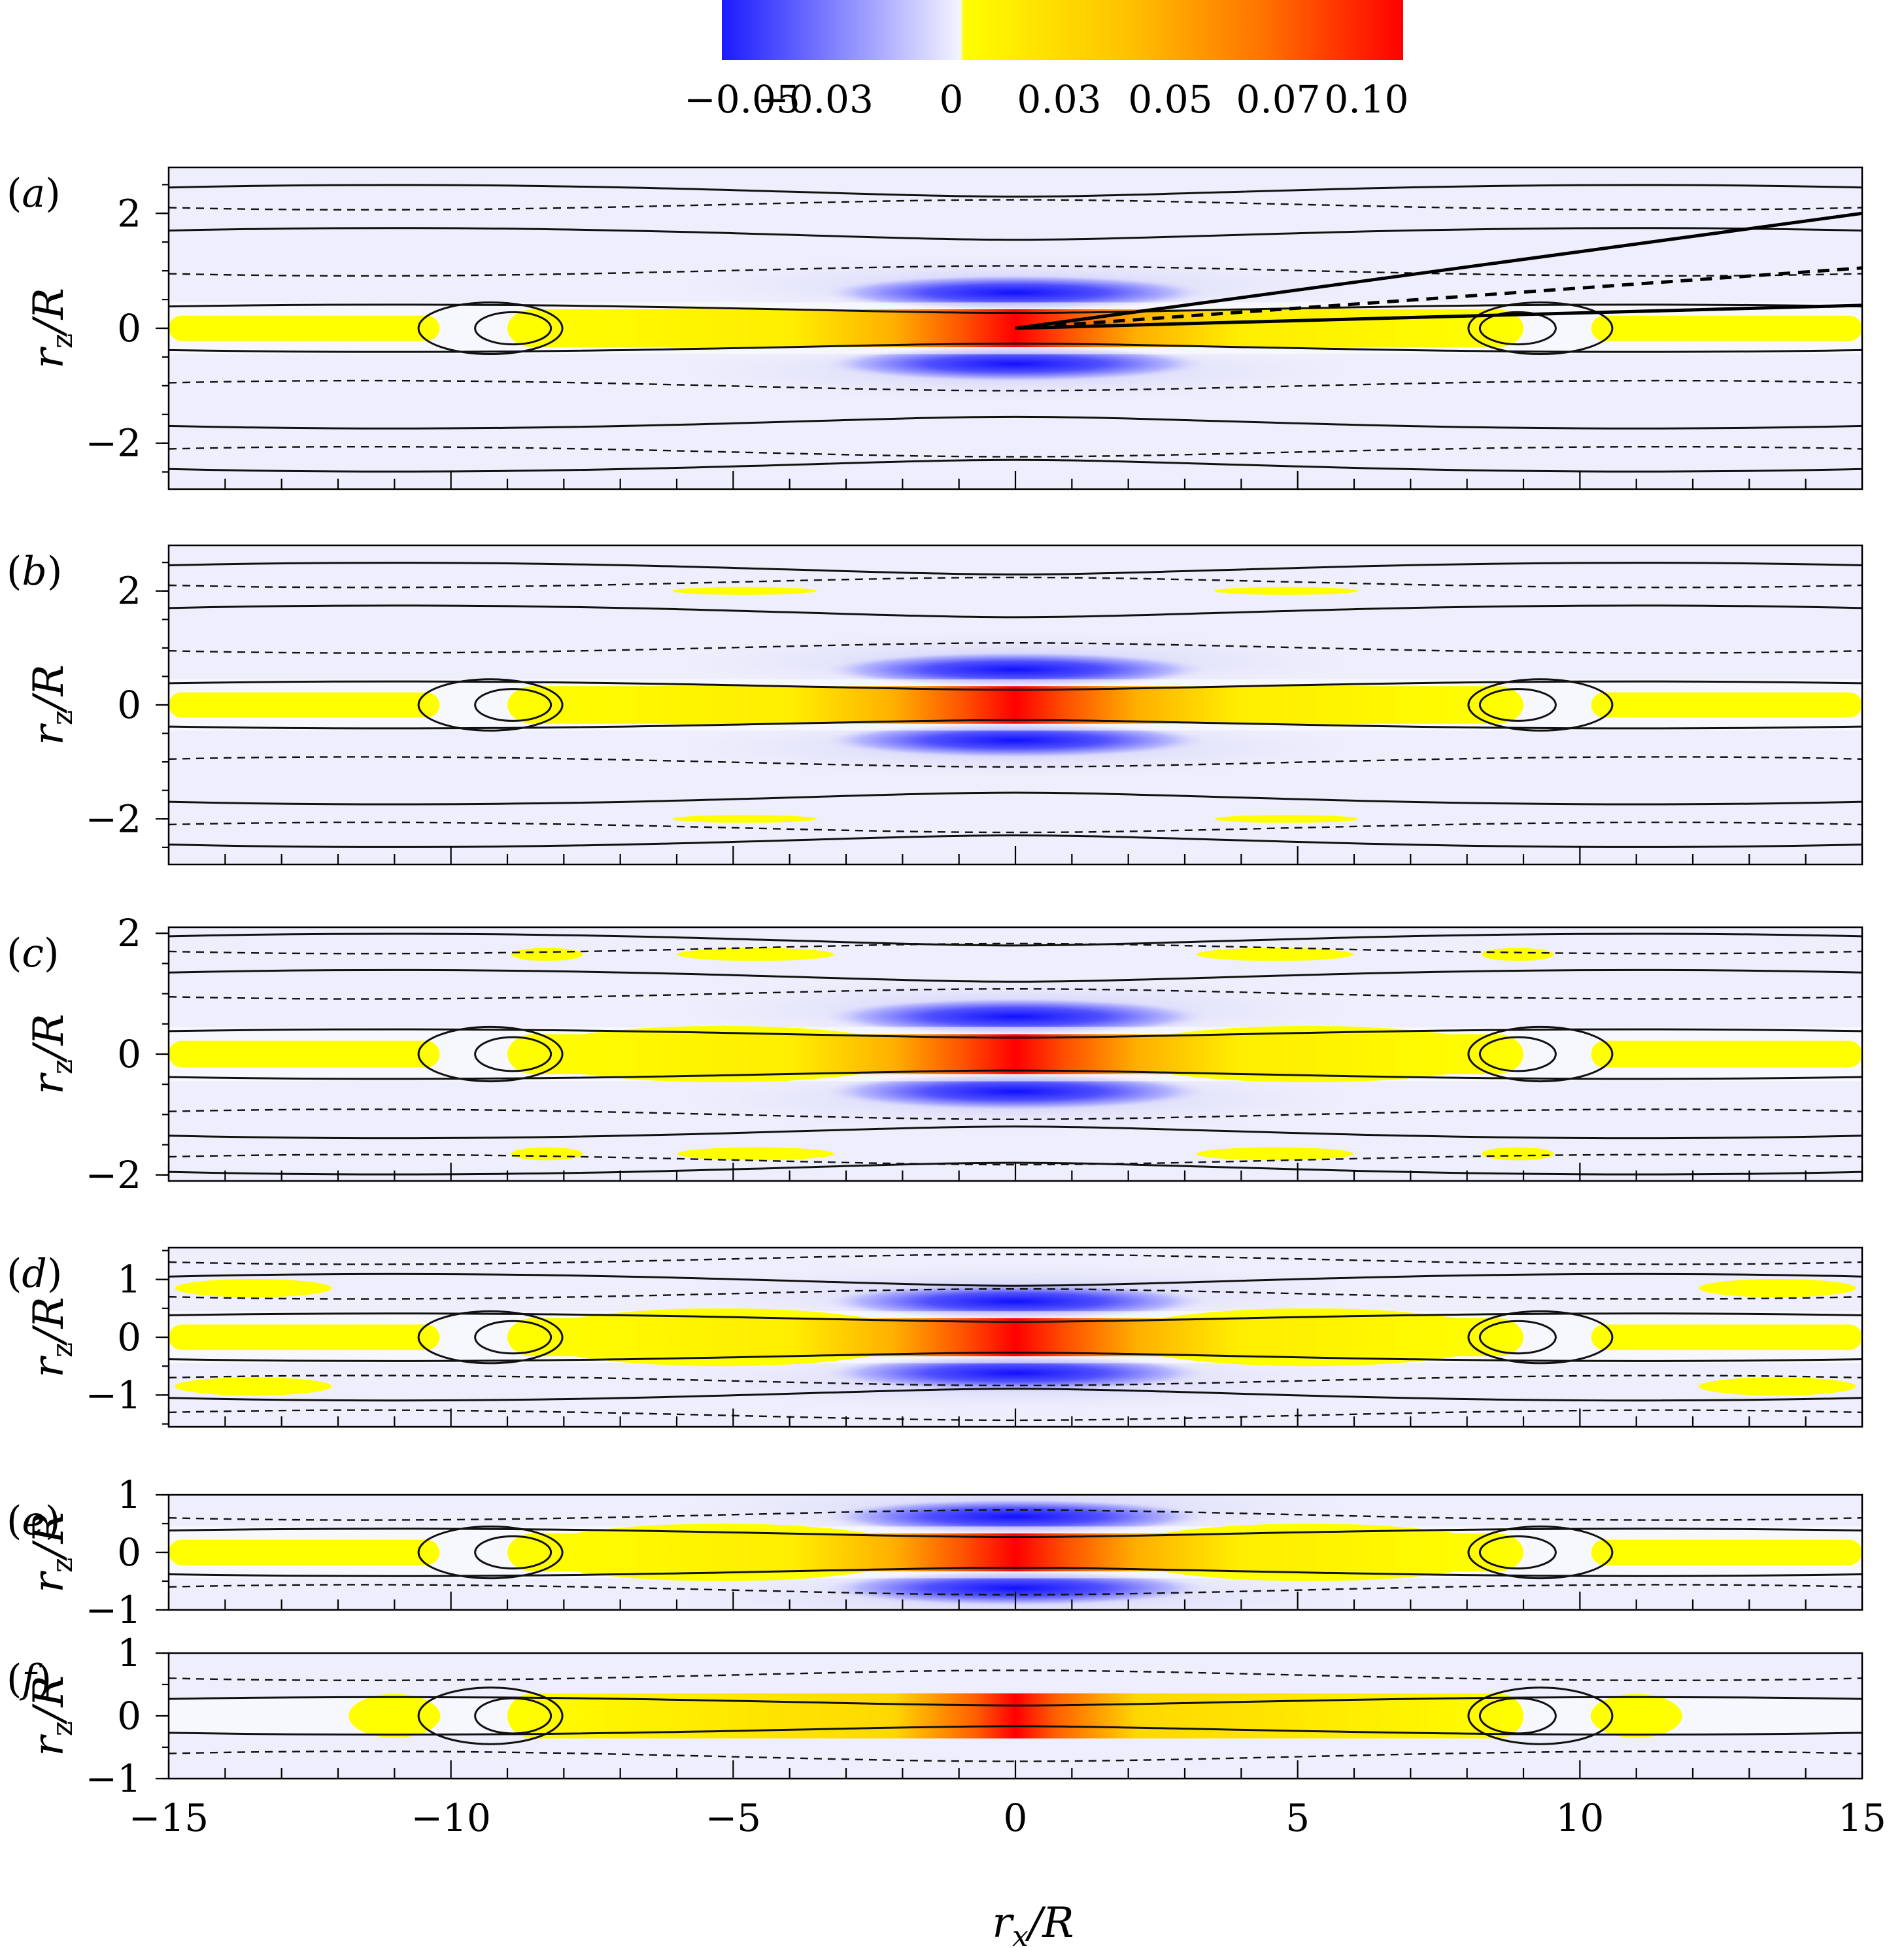 The height and width of the screenshot is (1948, 1904). I want to click on colorbar-tick-label: −0.05, so click(742, 99).